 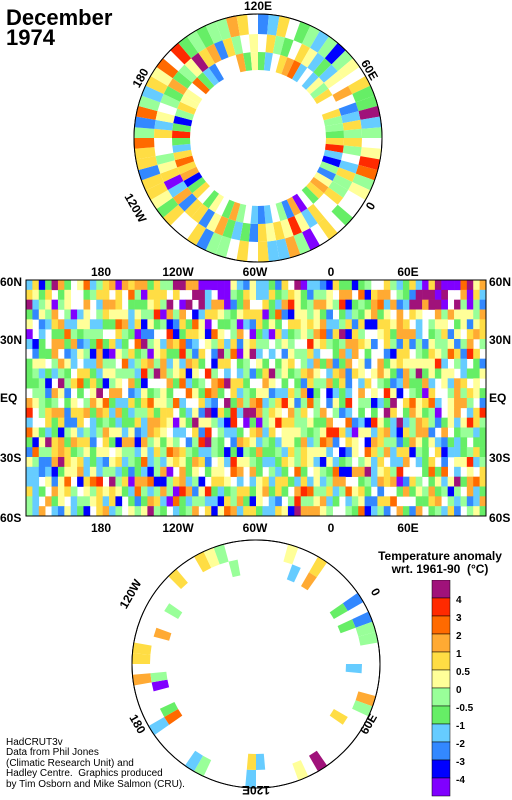 I want to click on north-polar-label-120e: 120E, so click(x=258, y=6).